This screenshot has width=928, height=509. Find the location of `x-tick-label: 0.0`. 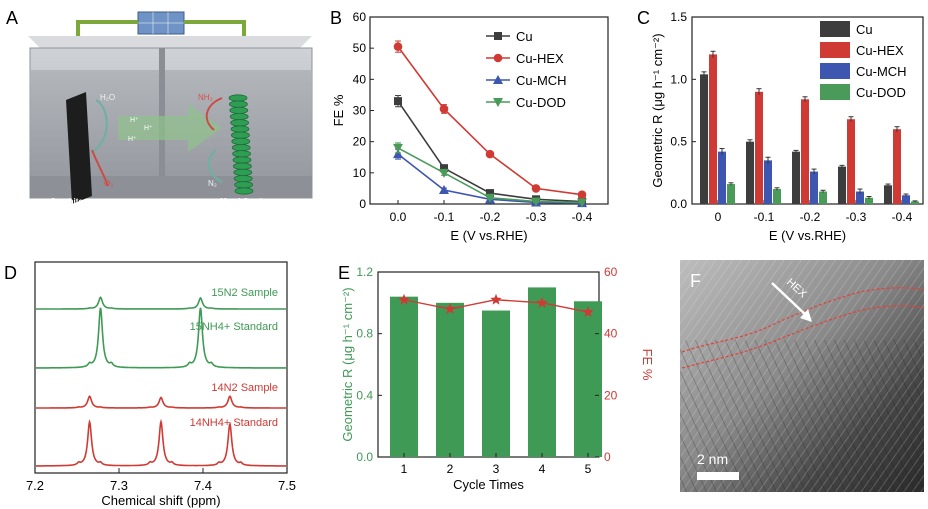

x-tick-label: 0.0 is located at coordinates (398, 217).